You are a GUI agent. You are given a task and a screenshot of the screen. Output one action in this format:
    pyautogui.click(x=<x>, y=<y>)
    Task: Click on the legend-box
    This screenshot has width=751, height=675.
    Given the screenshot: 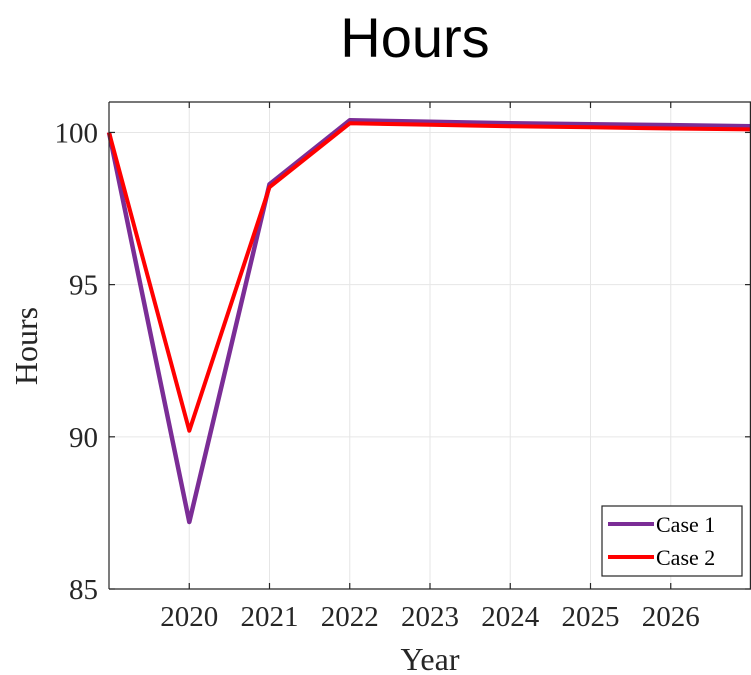 What is the action you would take?
    pyautogui.click(x=672, y=541)
    